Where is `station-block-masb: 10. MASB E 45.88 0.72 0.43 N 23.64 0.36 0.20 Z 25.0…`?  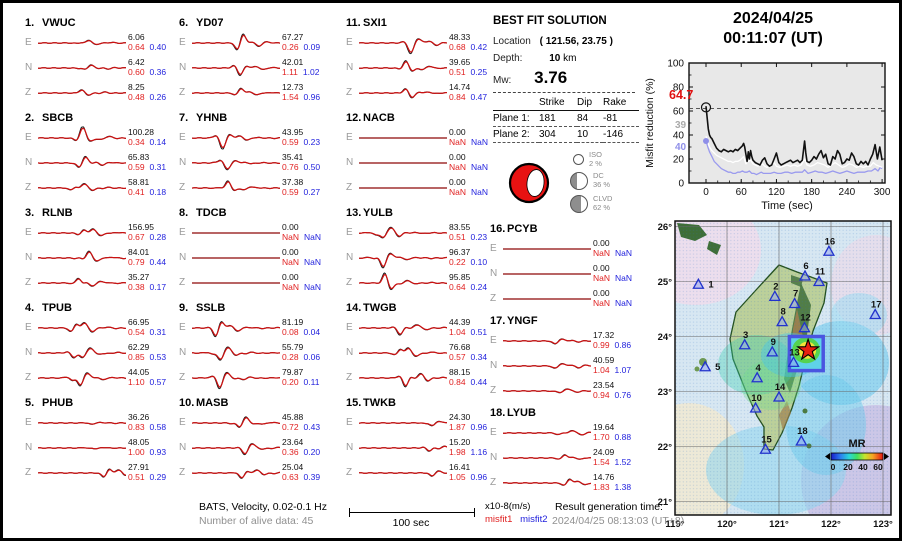 station-block-masb: 10. MASB E 45.88 0.72 0.43 N 23.64 0.36 0.20 Z 25.0… is located at coordinates (255, 441).